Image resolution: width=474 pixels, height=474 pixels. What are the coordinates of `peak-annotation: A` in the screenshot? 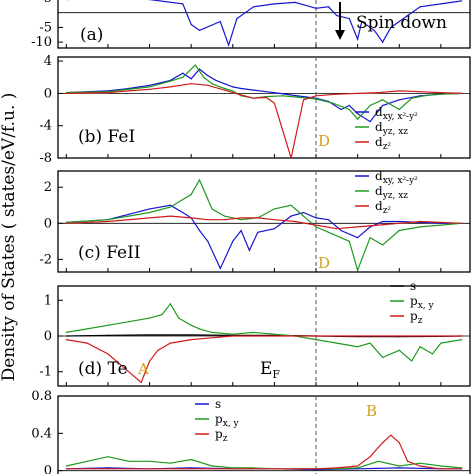 It's located at (143, 369).